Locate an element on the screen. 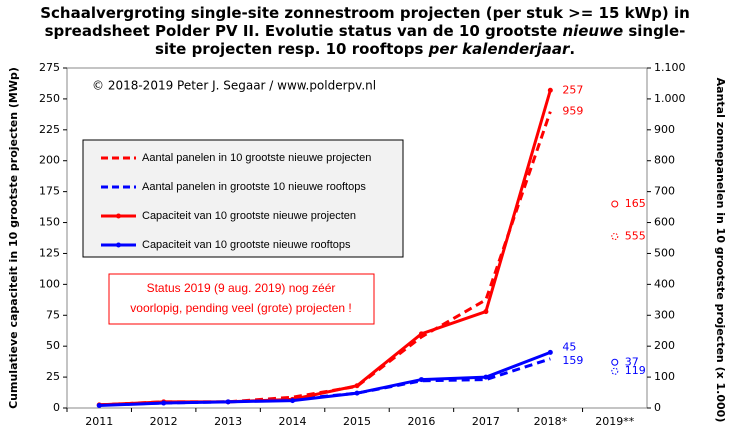  y-tick-label: 150 is located at coordinates (49, 222).